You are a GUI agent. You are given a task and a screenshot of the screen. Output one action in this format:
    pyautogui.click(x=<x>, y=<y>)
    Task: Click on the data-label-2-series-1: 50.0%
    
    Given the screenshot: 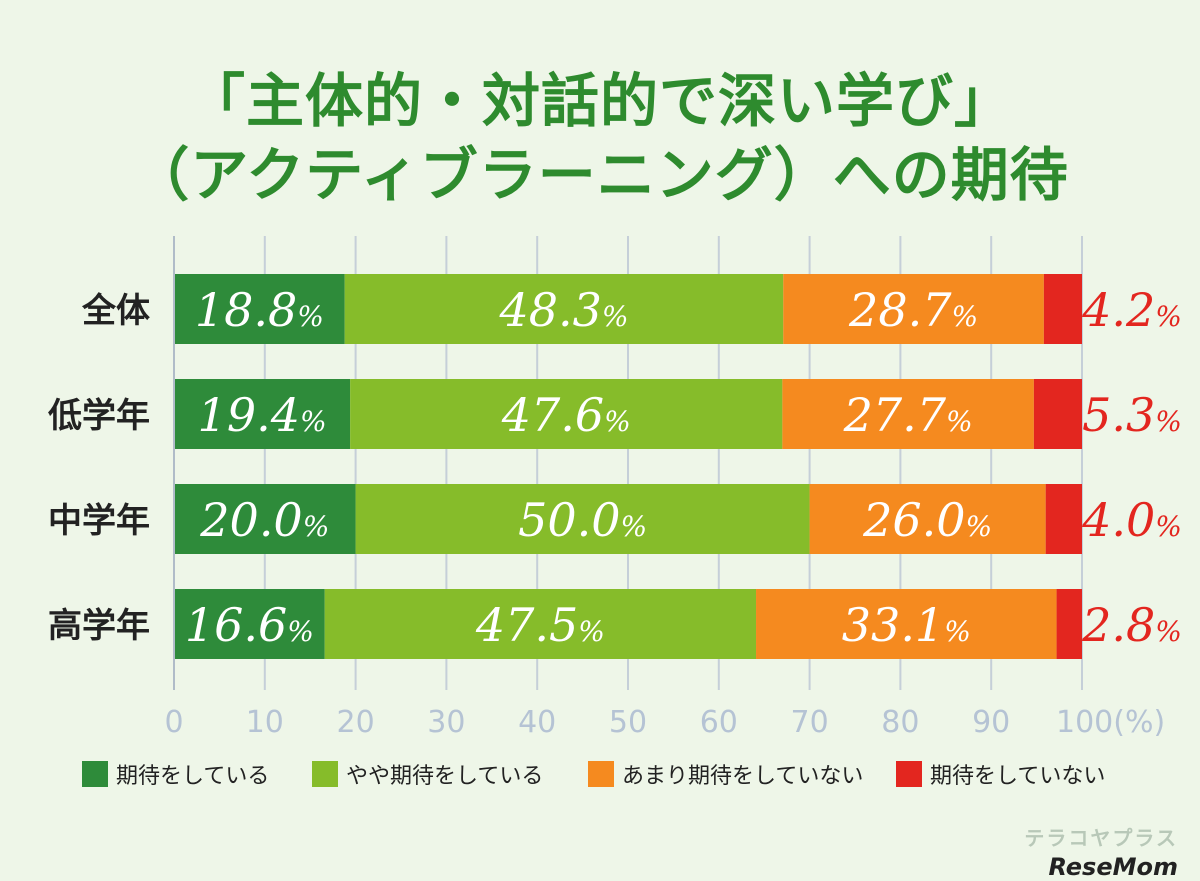 What is the action you would take?
    pyautogui.click(x=582, y=520)
    